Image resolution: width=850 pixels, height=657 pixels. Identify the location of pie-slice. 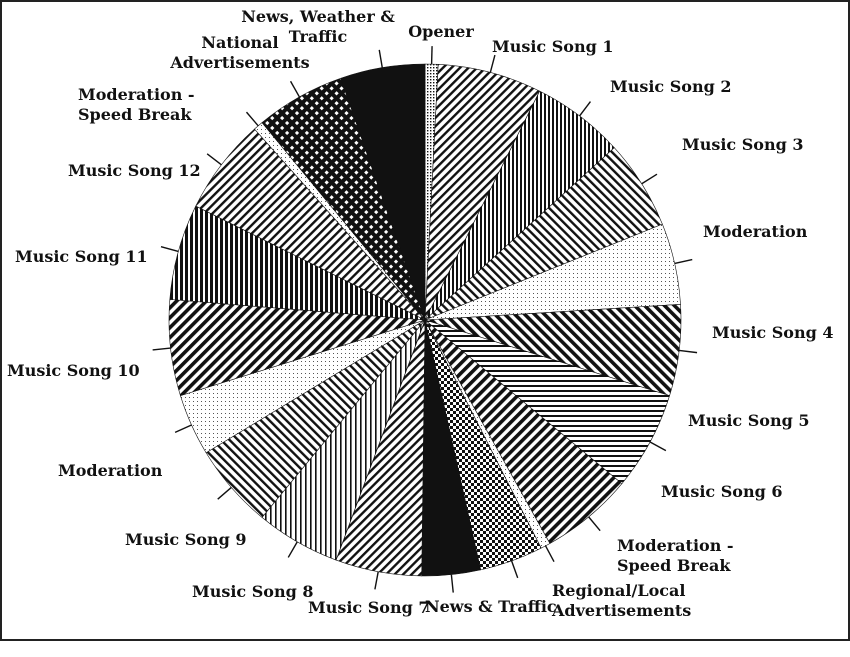
(383, 192).